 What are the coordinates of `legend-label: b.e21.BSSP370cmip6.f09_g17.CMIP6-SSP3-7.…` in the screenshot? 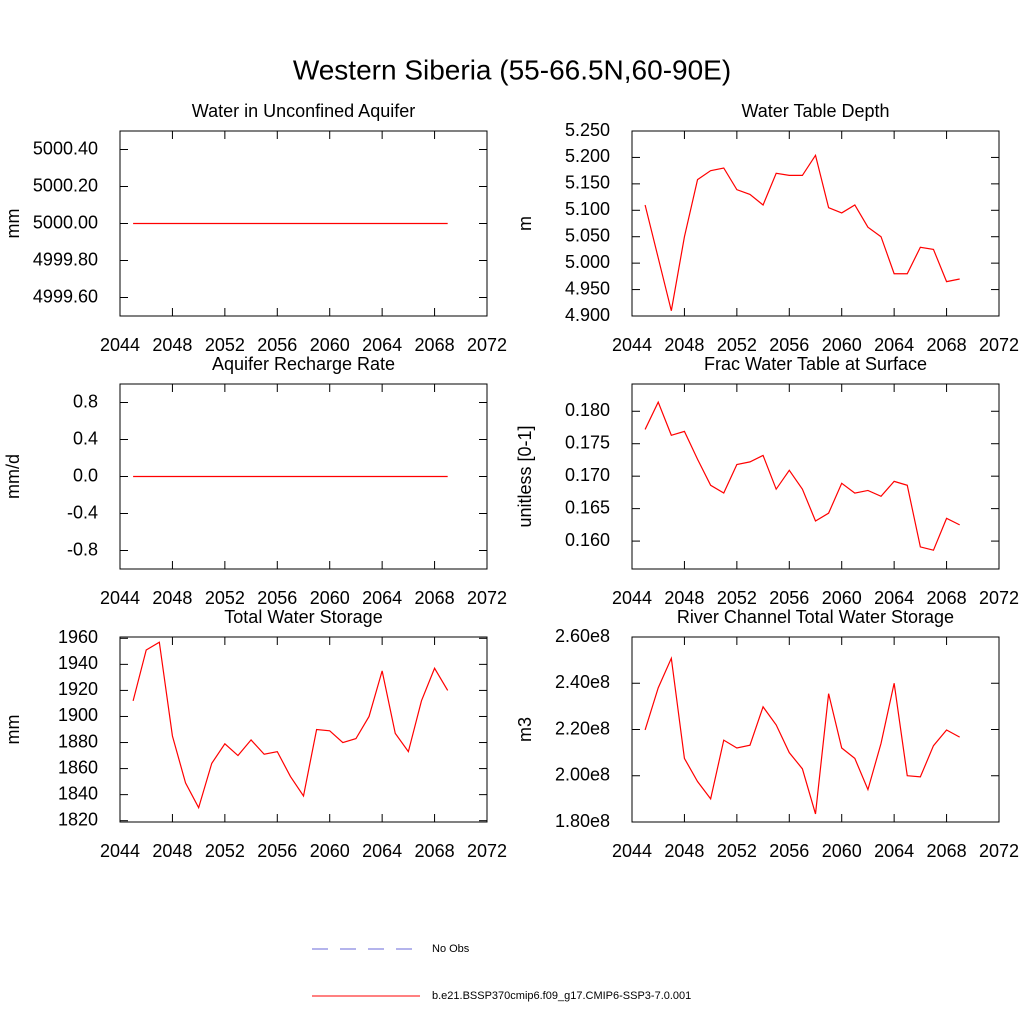 It's located at (561, 996).